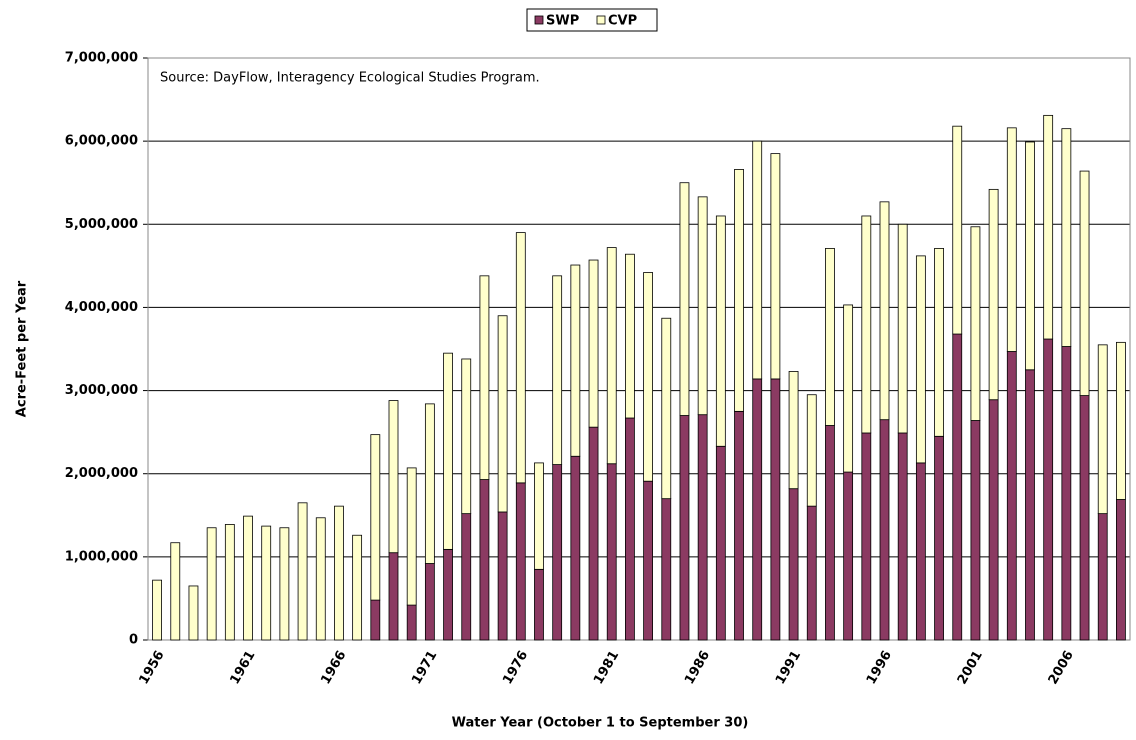 The width and height of the screenshot is (1136, 740). Describe the element at coordinates (424, 667) in the screenshot. I see `x-tick-label: 1971` at that location.